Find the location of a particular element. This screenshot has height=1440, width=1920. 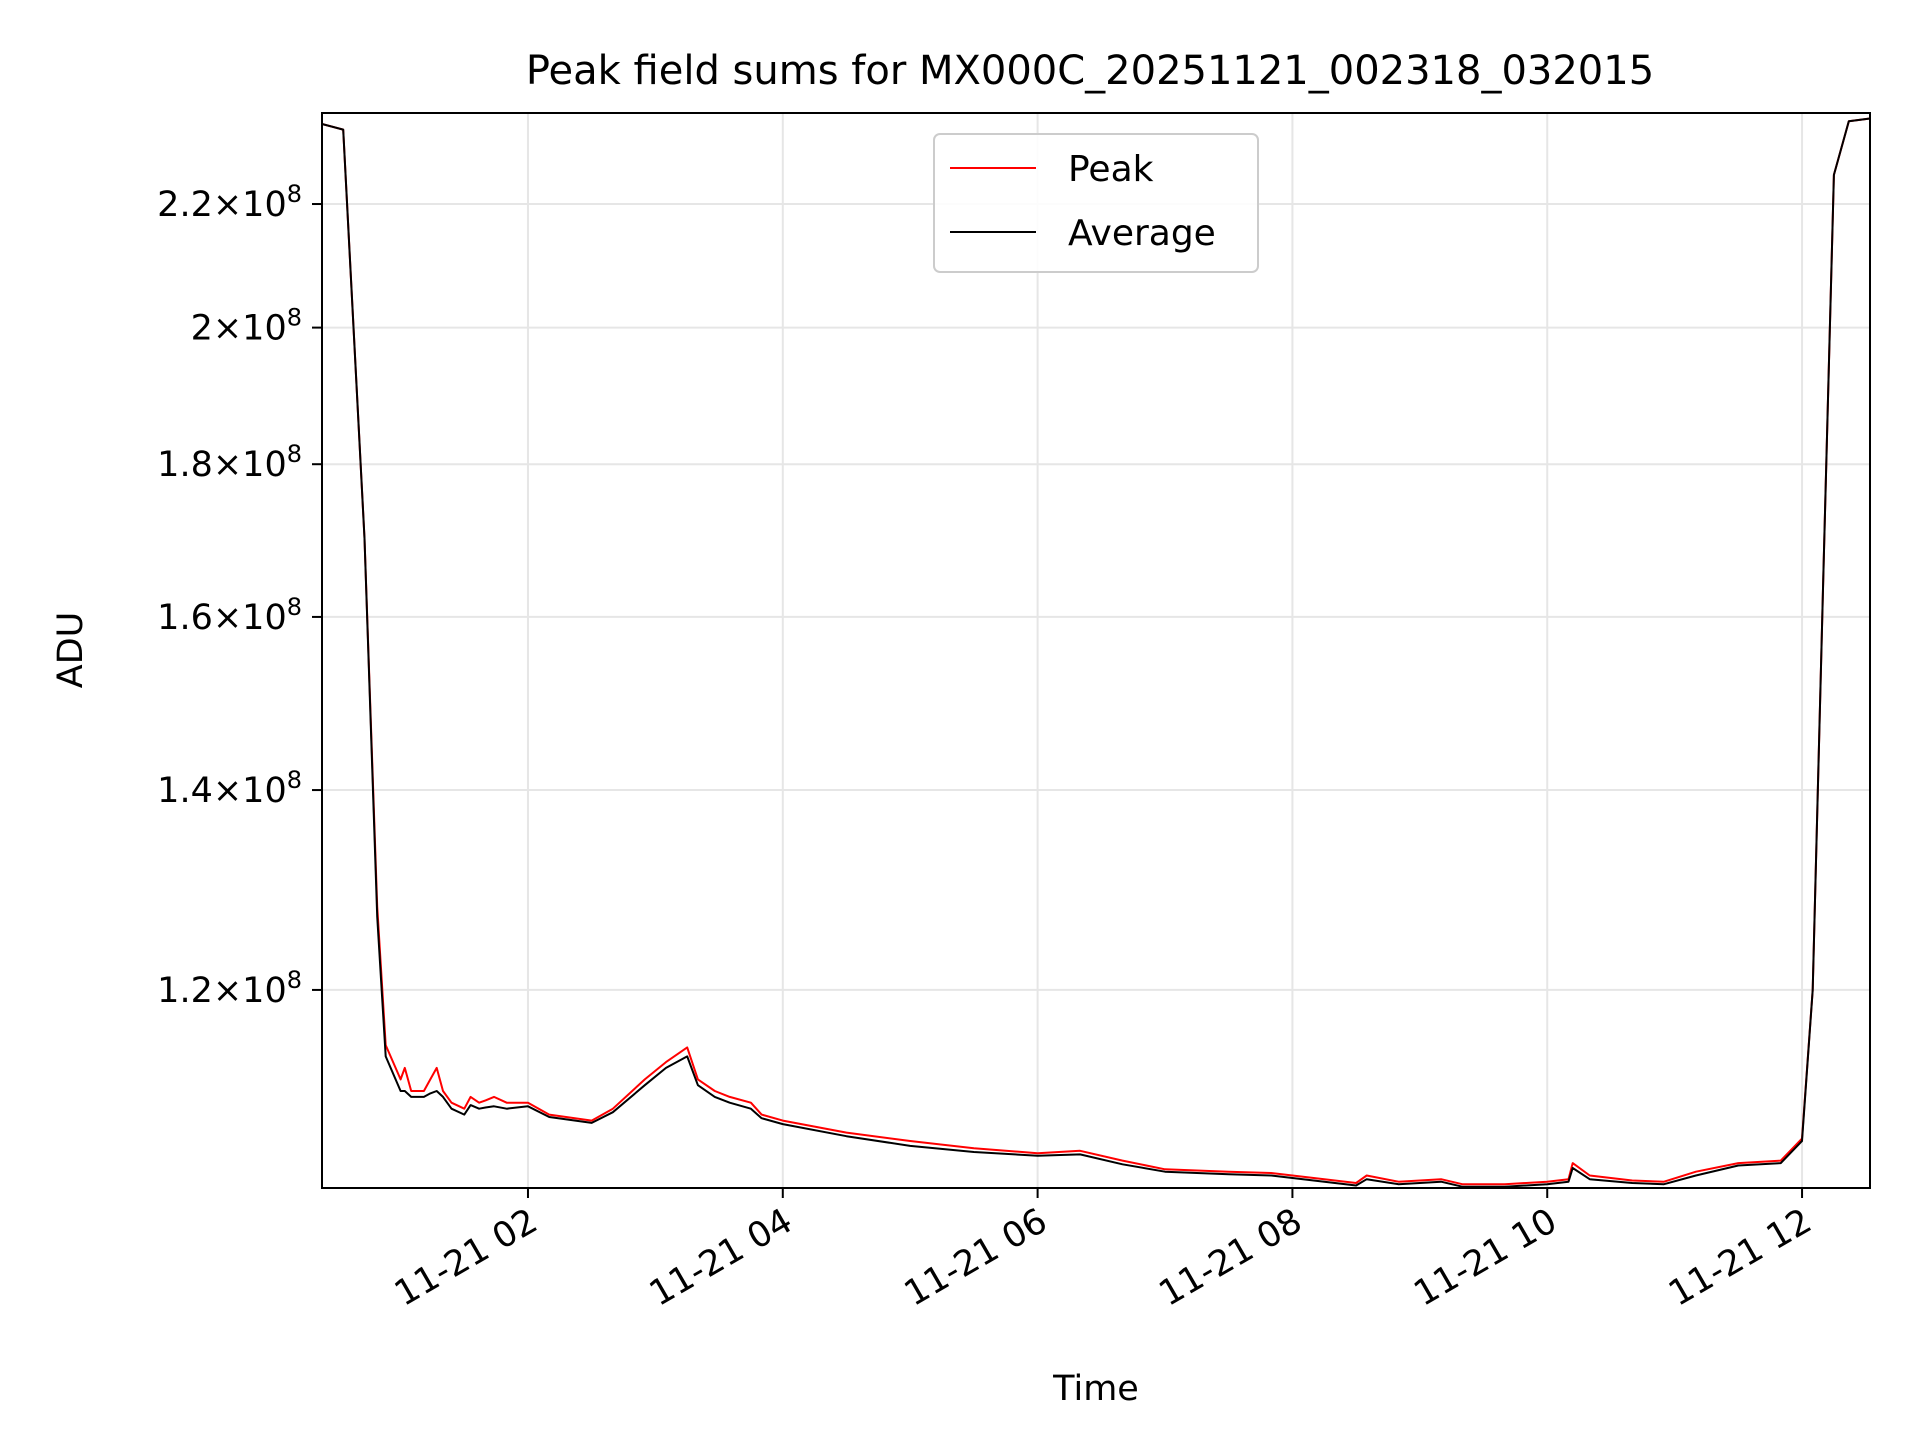

y-tick-mantissa: 1.6 is located at coordinates (185, 618).